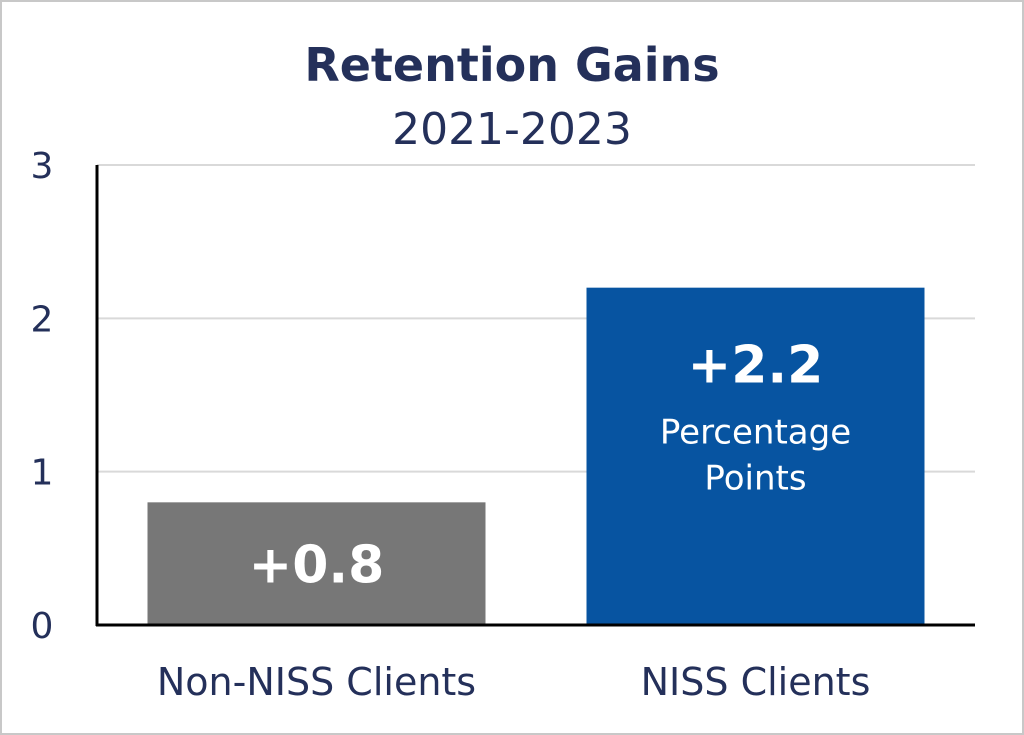 The height and width of the screenshot is (735, 1024). What do you see at coordinates (42, 319) in the screenshot?
I see `y-tick-label: 2` at bounding box center [42, 319].